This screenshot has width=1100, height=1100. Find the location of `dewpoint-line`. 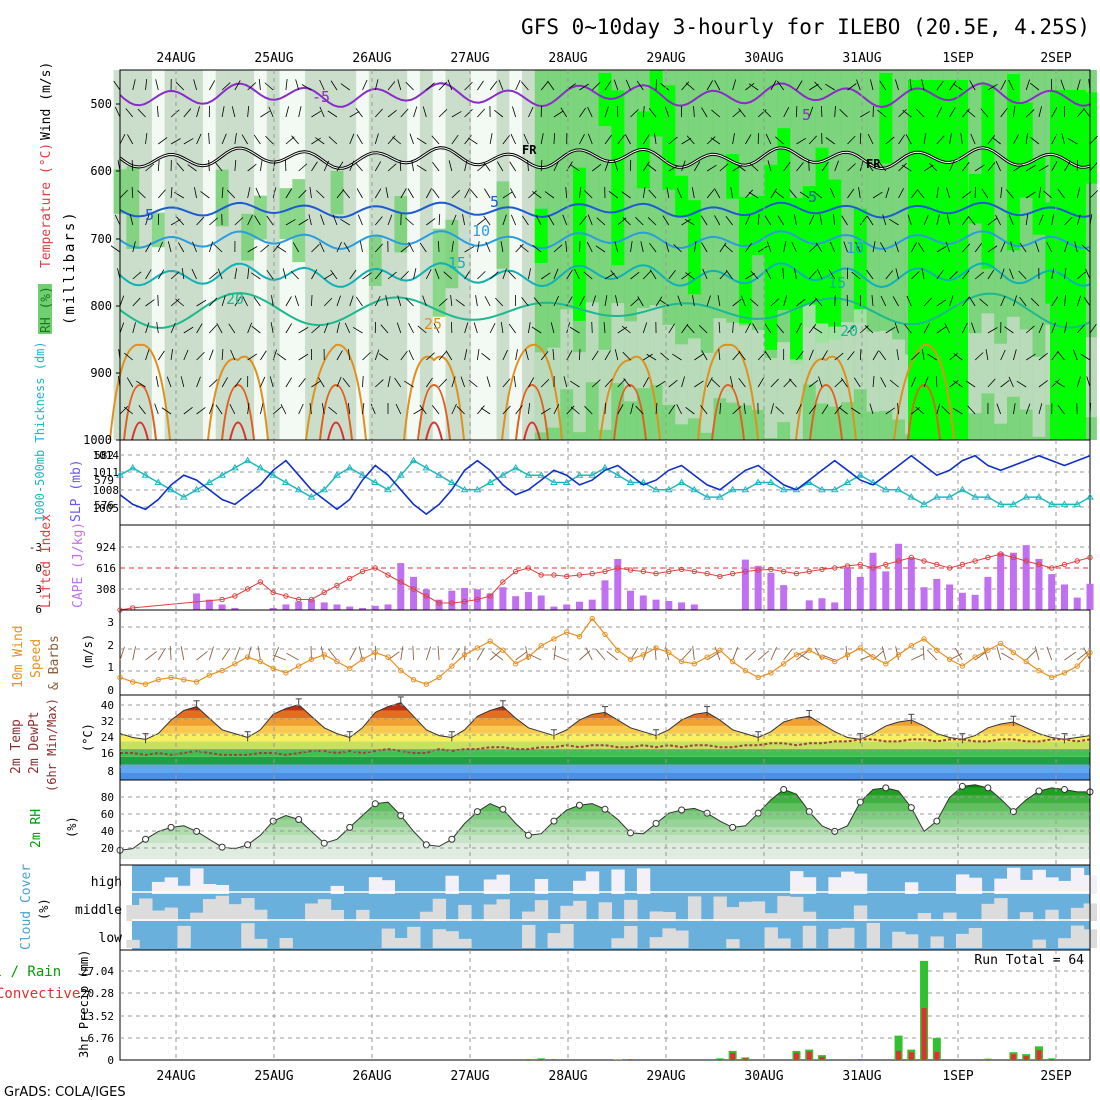

dewpoint-line is located at coordinates (605, 747).